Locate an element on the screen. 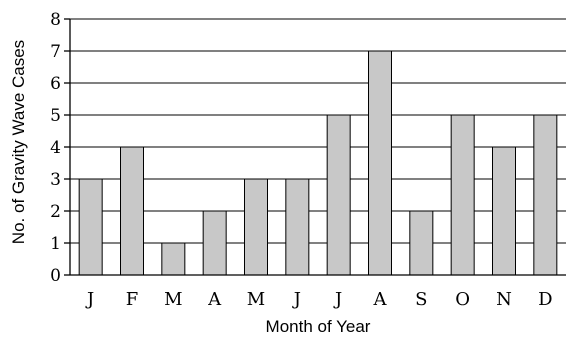 The height and width of the screenshot is (339, 569). x-tick-label-7: J is located at coordinates (337, 299).